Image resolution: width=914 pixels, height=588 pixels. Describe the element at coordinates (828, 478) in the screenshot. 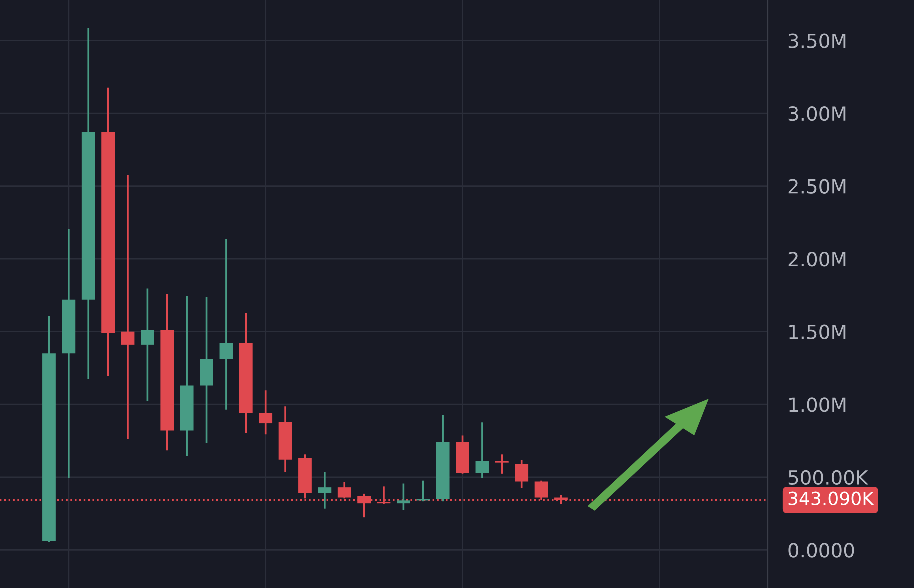

I see `y-tick-label: 500.00K` at that location.